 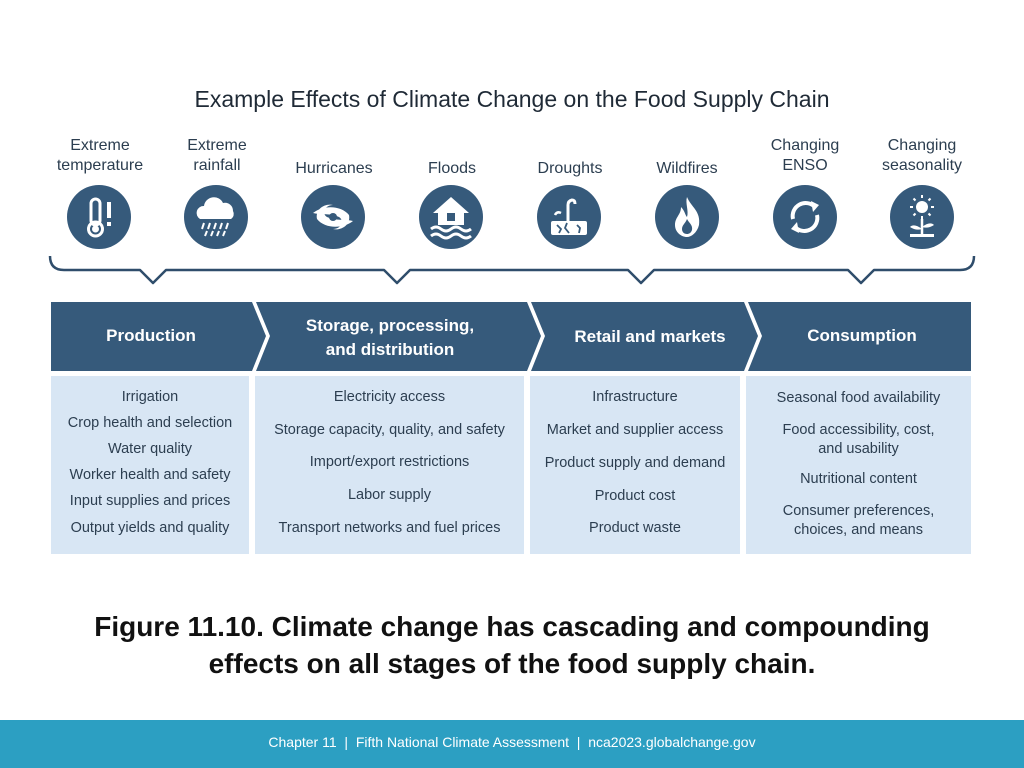 What do you see at coordinates (570, 168) in the screenshot?
I see `hazard-label-droughts: Droughts` at bounding box center [570, 168].